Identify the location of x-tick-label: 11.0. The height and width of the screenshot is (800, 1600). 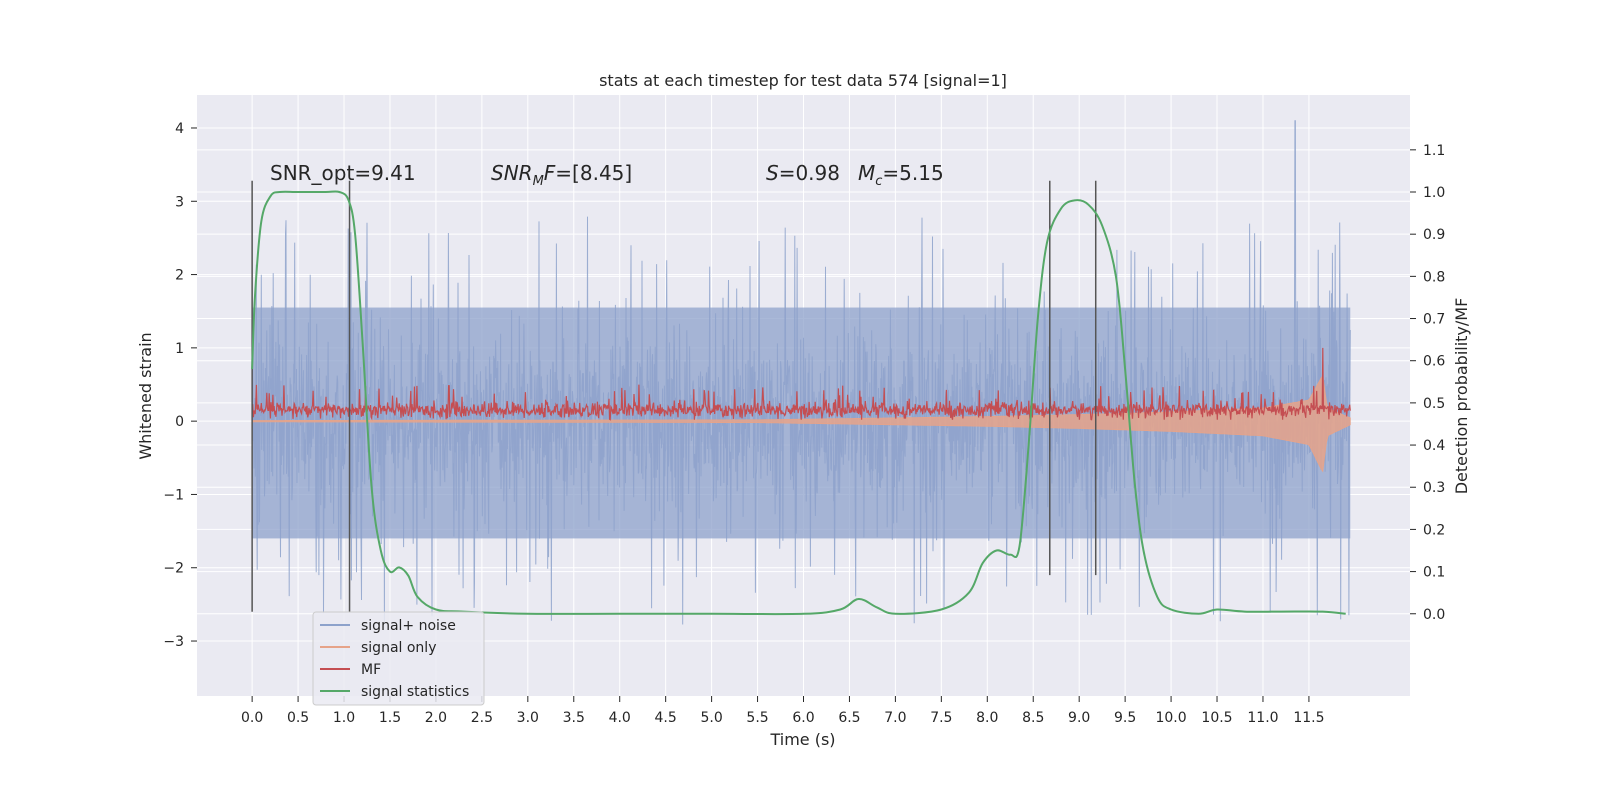
(1262, 718).